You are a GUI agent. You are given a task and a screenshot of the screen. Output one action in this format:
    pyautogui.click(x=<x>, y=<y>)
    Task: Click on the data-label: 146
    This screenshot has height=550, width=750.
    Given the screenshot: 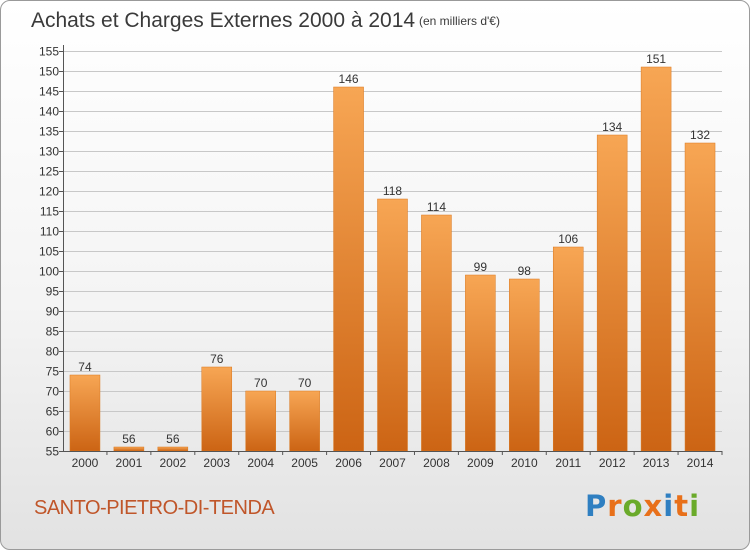 What is the action you would take?
    pyautogui.click(x=349, y=79)
    